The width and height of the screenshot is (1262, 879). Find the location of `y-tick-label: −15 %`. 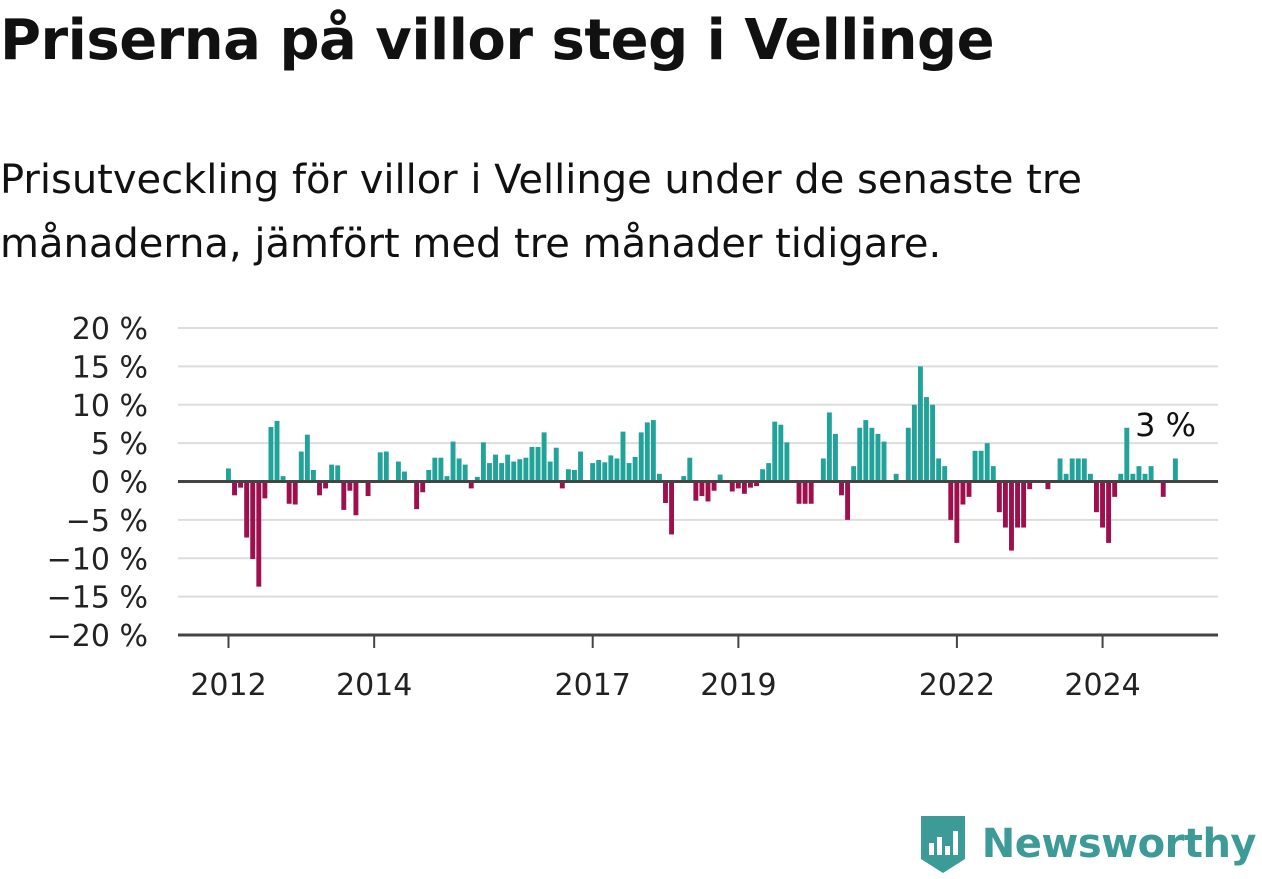

y-tick-label: −15 % is located at coordinates (97, 598).